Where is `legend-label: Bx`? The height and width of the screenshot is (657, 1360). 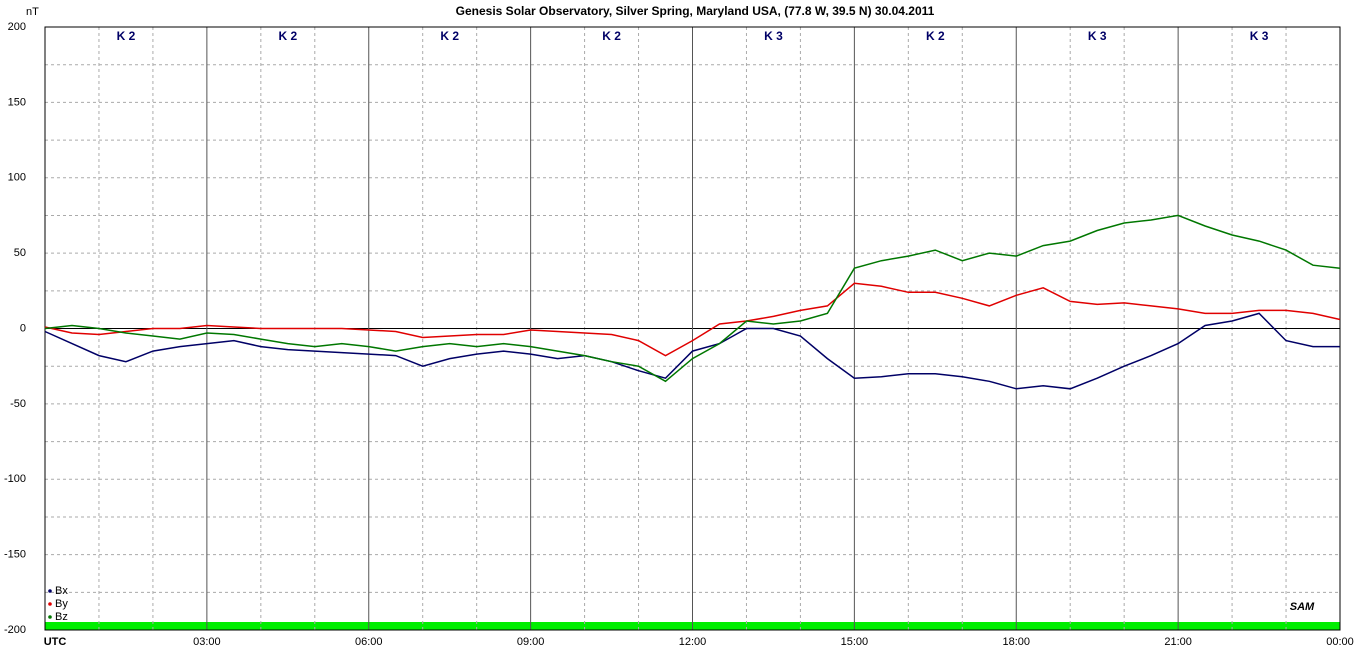 legend-label: Bx is located at coordinates (61, 591).